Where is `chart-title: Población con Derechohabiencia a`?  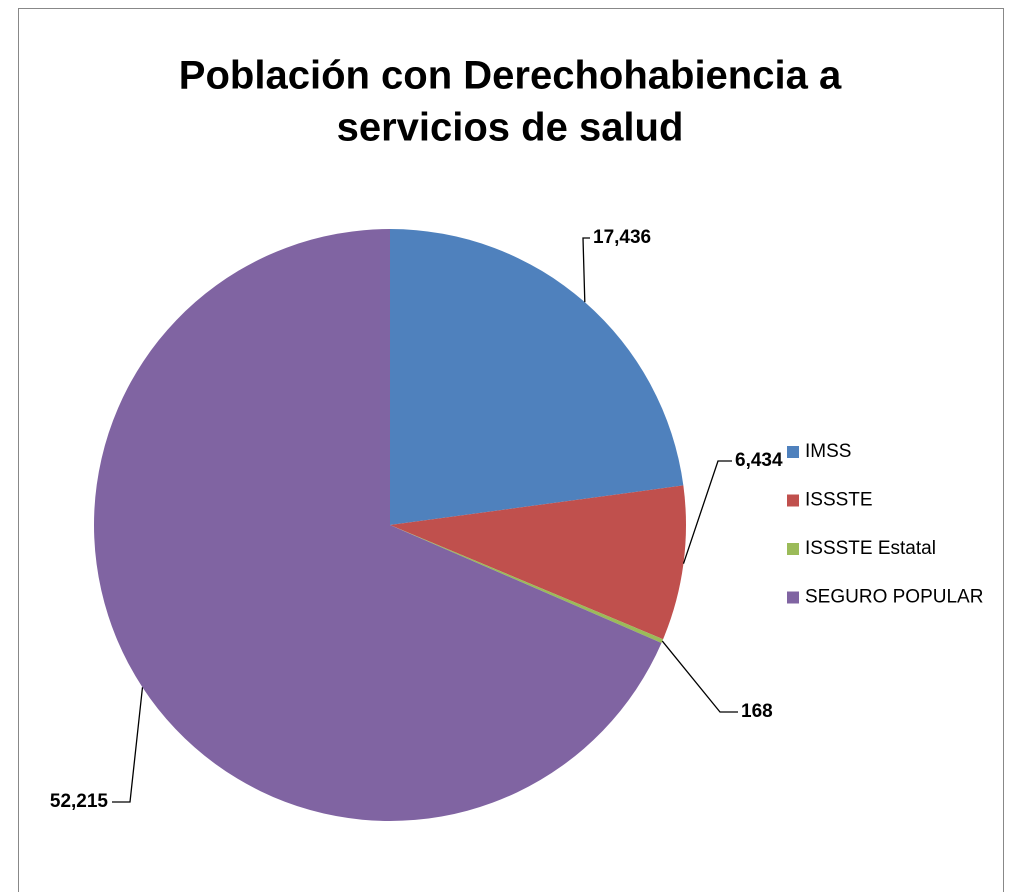
chart-title: Población con Derechohabiencia a is located at coordinates (510, 76).